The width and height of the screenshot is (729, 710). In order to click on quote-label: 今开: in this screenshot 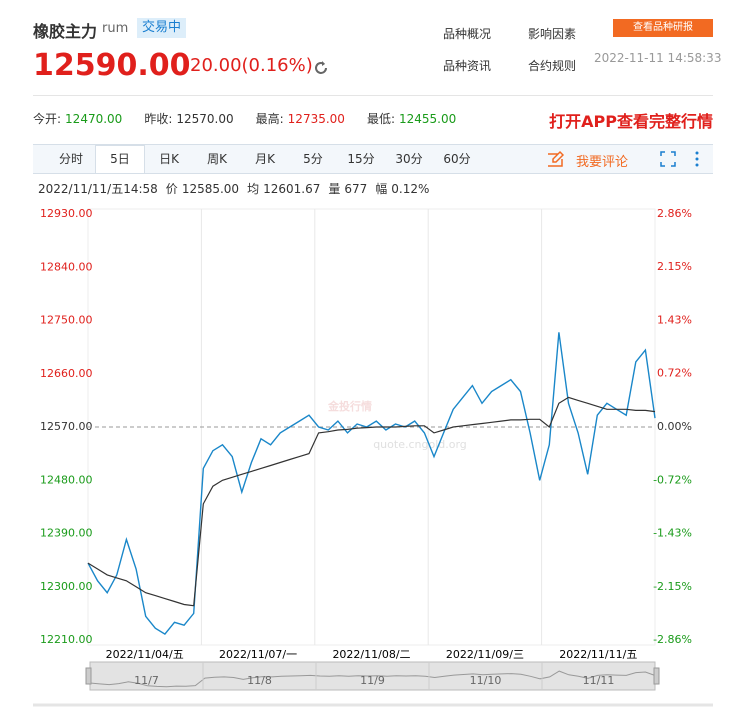, I will do `click(47, 119)`.